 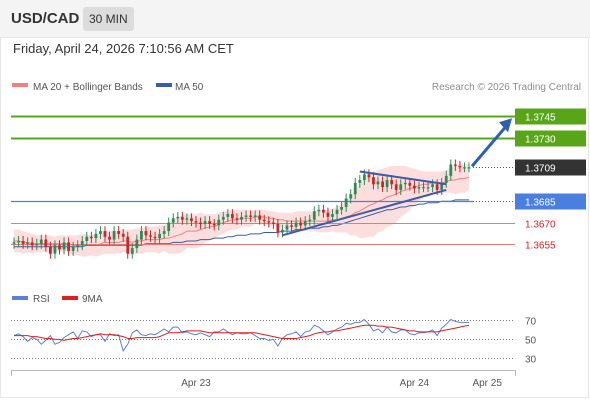 What do you see at coordinates (415, 383) in the screenshot?
I see `time-tick-label: Apr 24` at bounding box center [415, 383].